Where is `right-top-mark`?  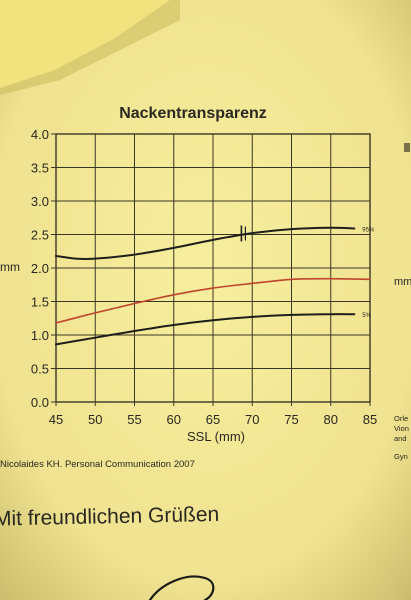
right-top-mark is located at coordinates (407, 147).